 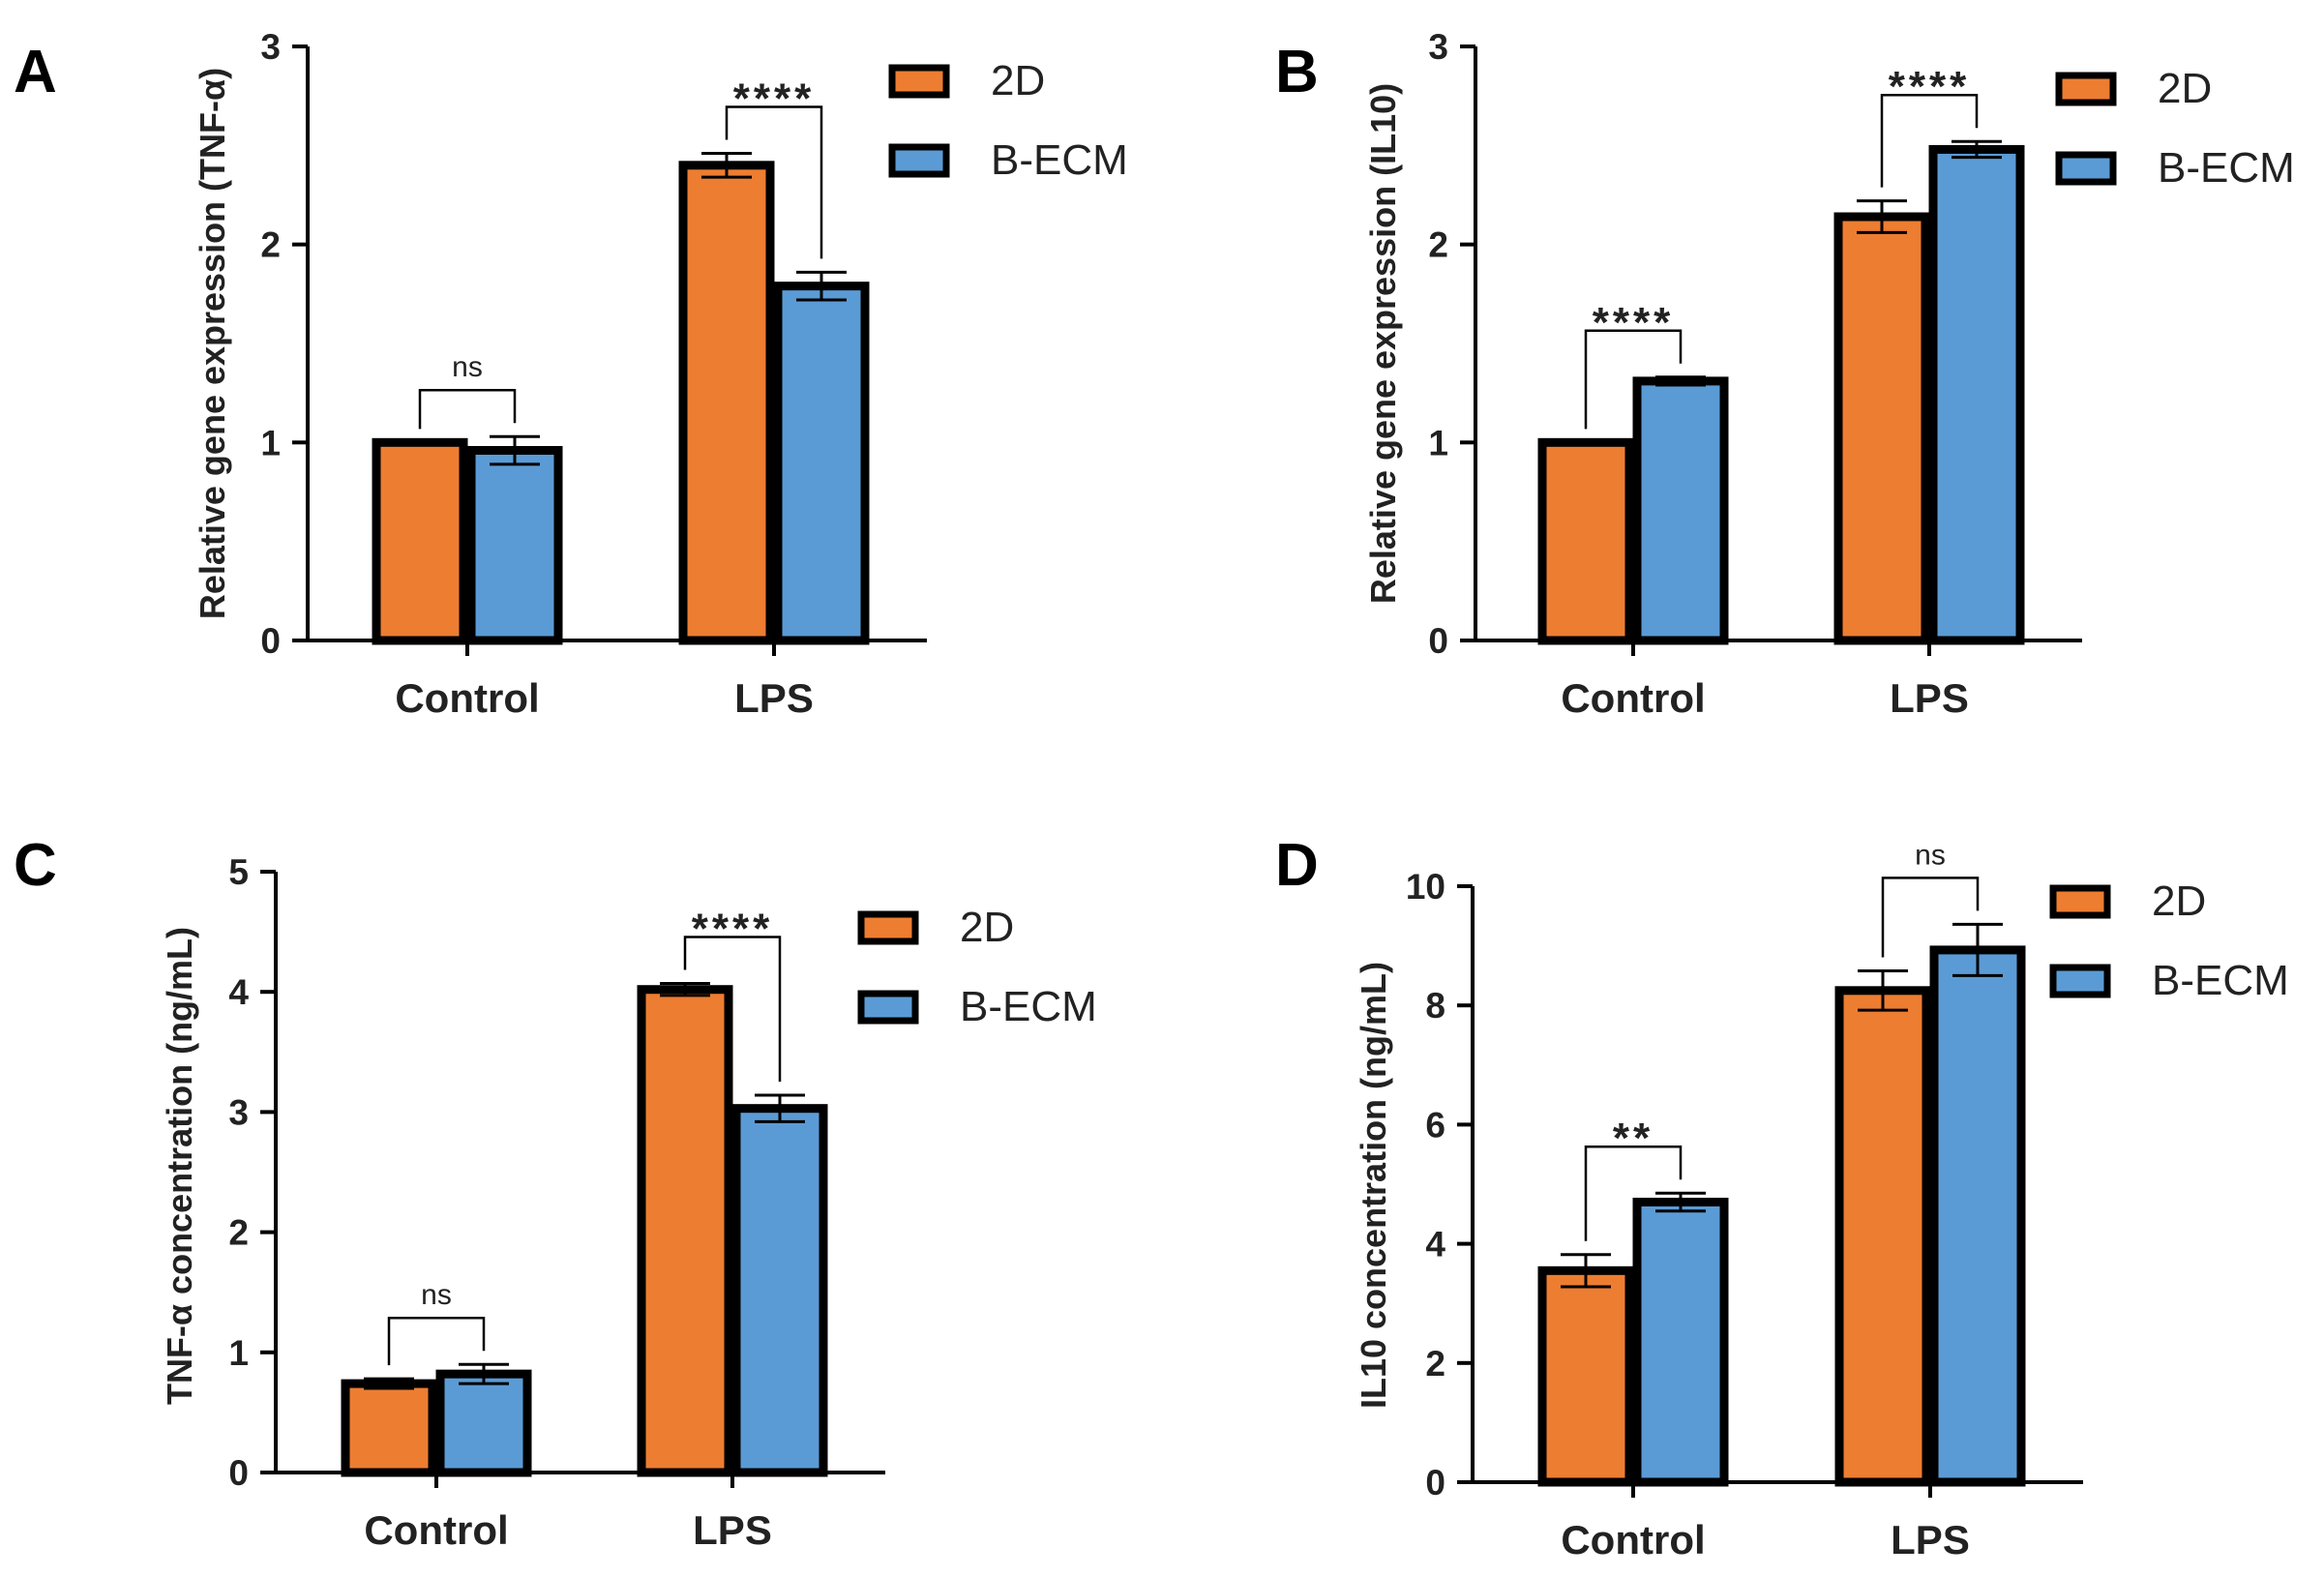 What do you see at coordinates (36, 865) in the screenshot?
I see `panel-label: C` at bounding box center [36, 865].